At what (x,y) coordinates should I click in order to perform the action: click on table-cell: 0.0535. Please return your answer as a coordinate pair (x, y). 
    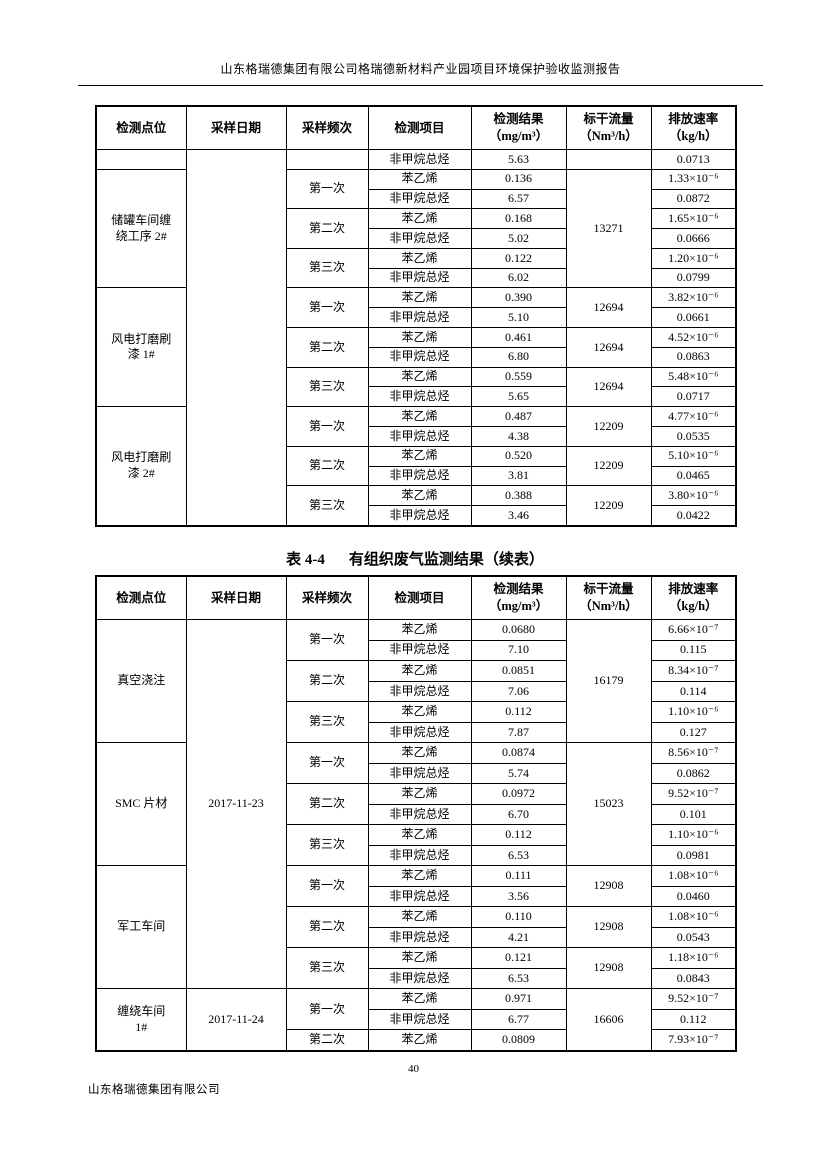
    Looking at the image, I should click on (693, 436).